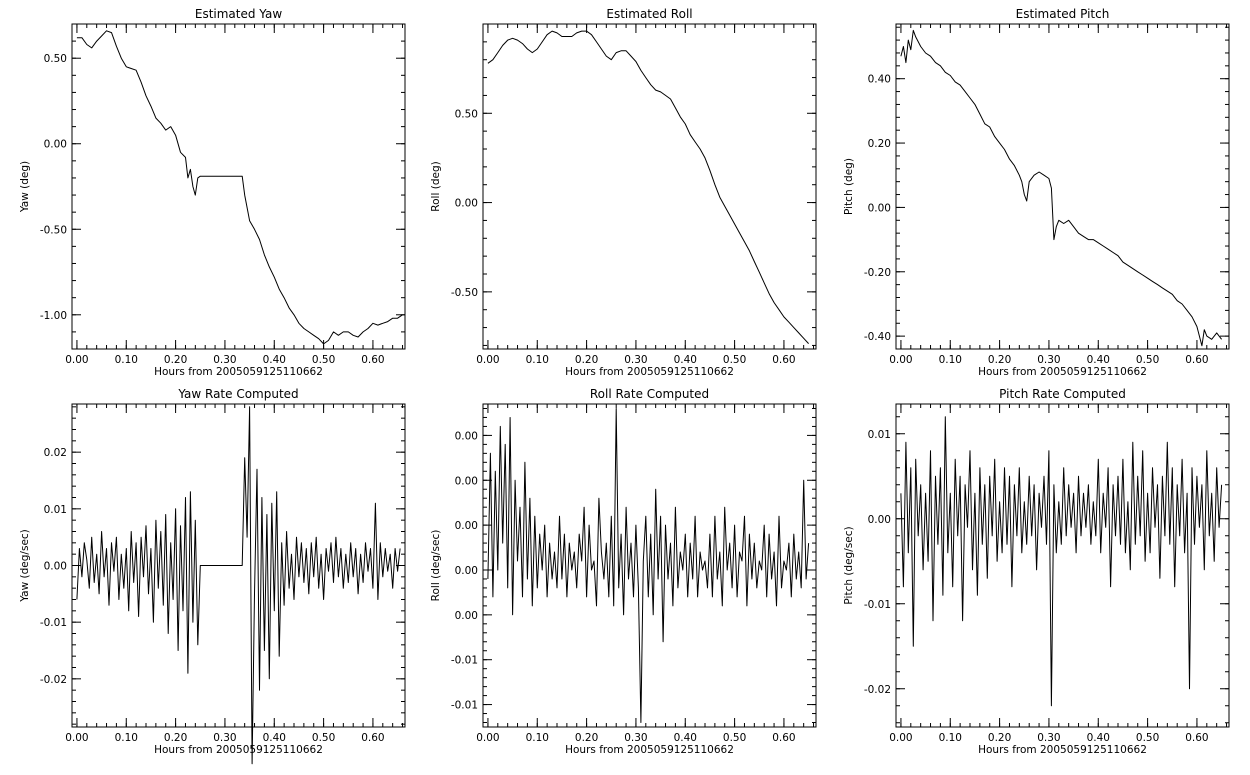 The width and height of the screenshot is (1250, 775). Describe the element at coordinates (436, 566) in the screenshot. I see `roll-rate-y-axis-label: Roll (deg/sec)` at that location.